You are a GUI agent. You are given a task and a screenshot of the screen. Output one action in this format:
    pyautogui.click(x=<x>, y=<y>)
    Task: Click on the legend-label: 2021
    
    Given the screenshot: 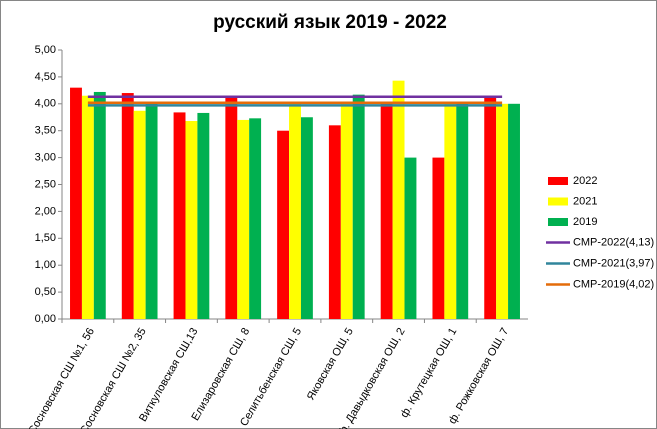 What is the action you would take?
    pyautogui.click(x=585, y=201)
    